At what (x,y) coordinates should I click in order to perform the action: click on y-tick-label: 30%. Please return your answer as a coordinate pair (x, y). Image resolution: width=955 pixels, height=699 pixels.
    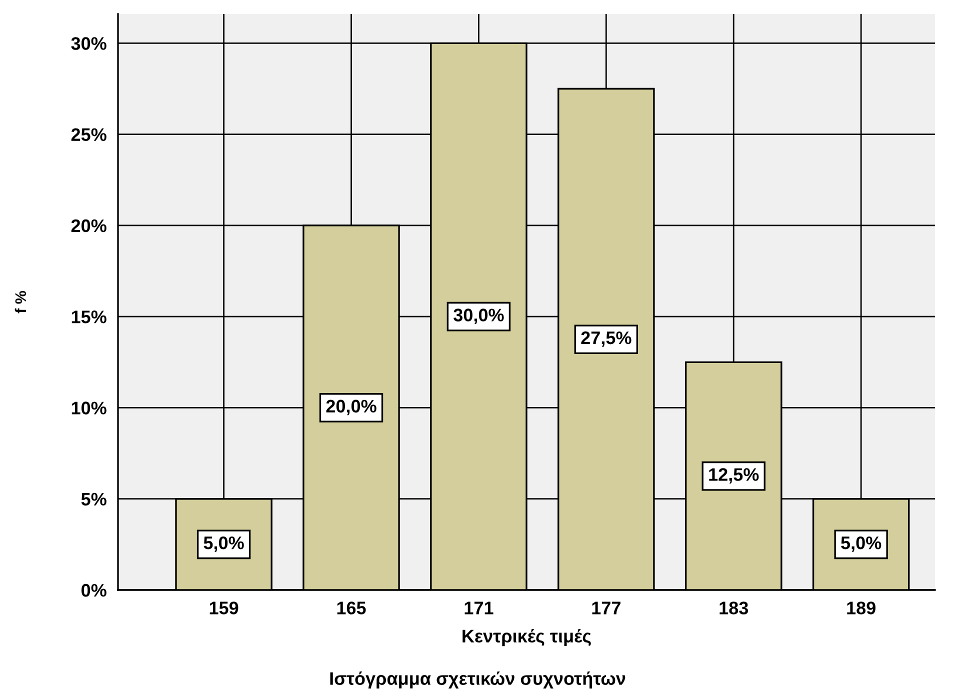
    Looking at the image, I should click on (88, 43).